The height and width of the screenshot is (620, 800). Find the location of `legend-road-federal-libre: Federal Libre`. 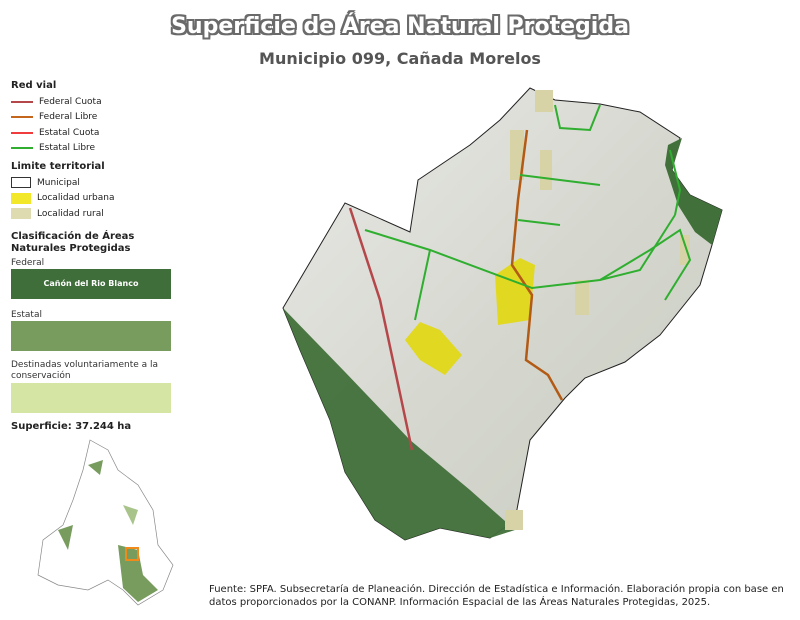

legend-road-federal-libre: Federal Libre is located at coordinates (91, 118).